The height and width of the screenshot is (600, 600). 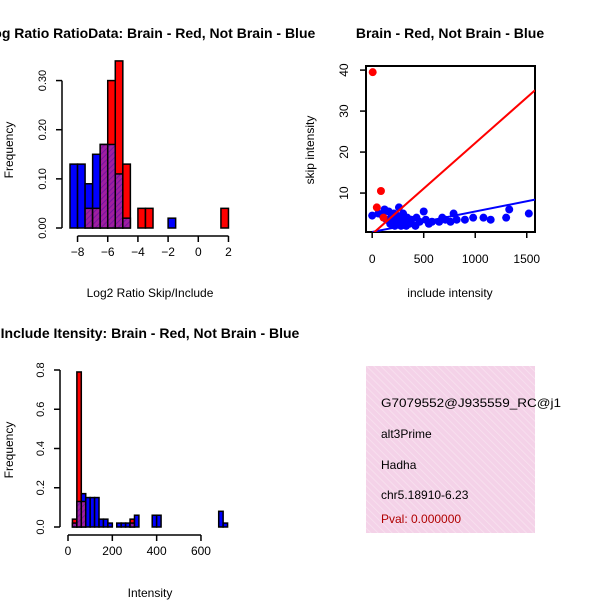 I want to click on y-tick-label: 0.00, so click(x=43, y=227).